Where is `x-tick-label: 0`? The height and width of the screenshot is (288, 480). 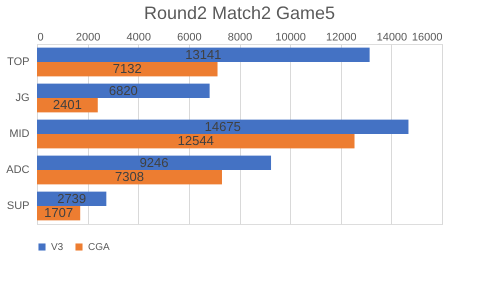
x-tick-label: 0 is located at coordinates (41, 38).